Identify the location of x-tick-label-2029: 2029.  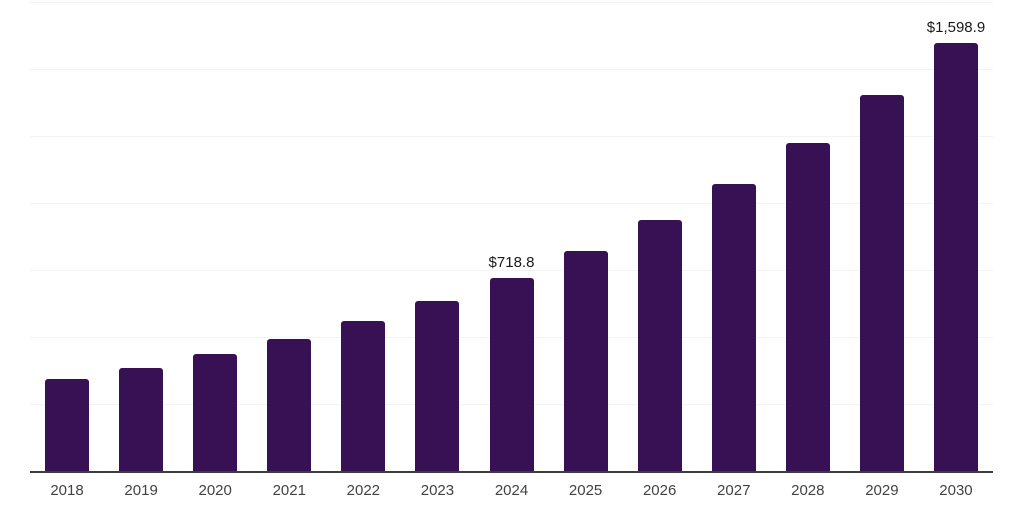
(882, 490).